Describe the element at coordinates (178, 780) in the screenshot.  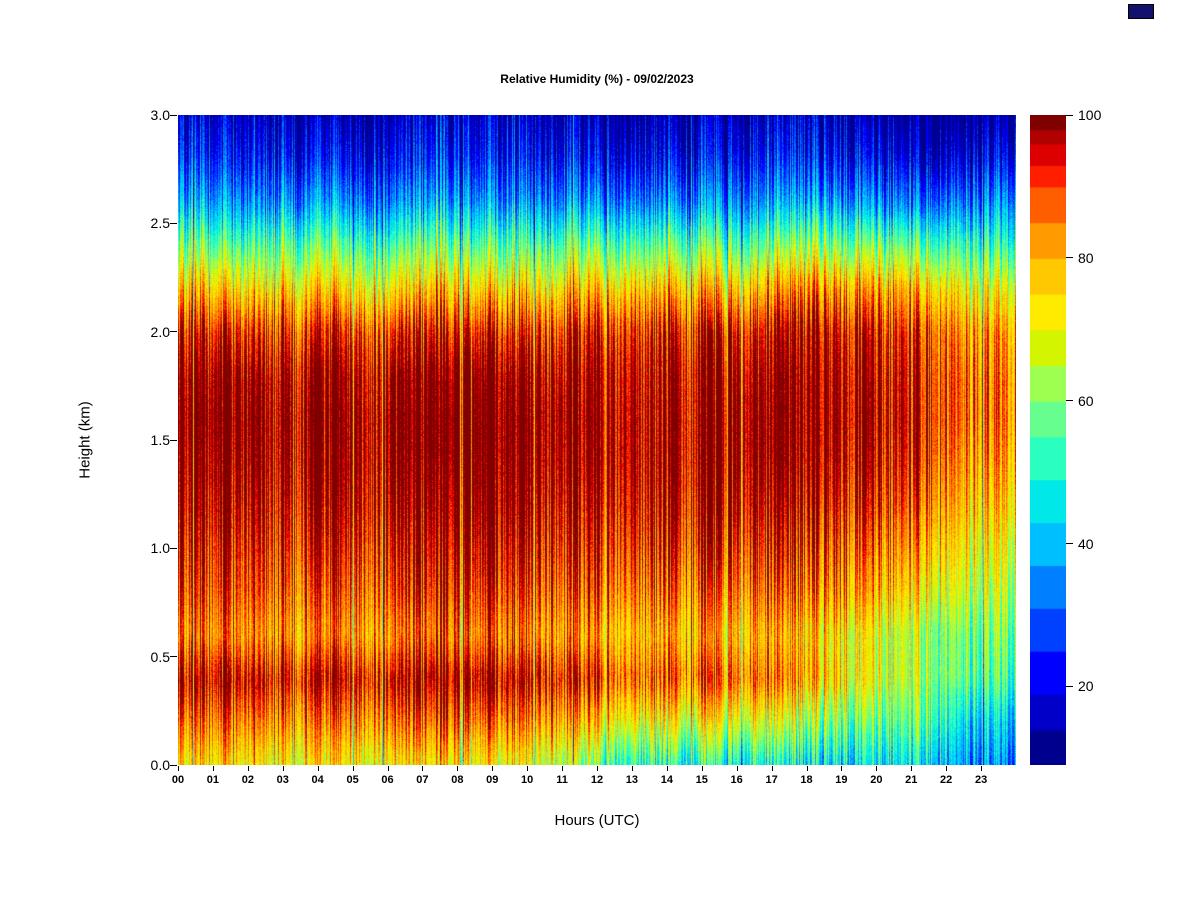
I see `x-tick-label: 00` at that location.